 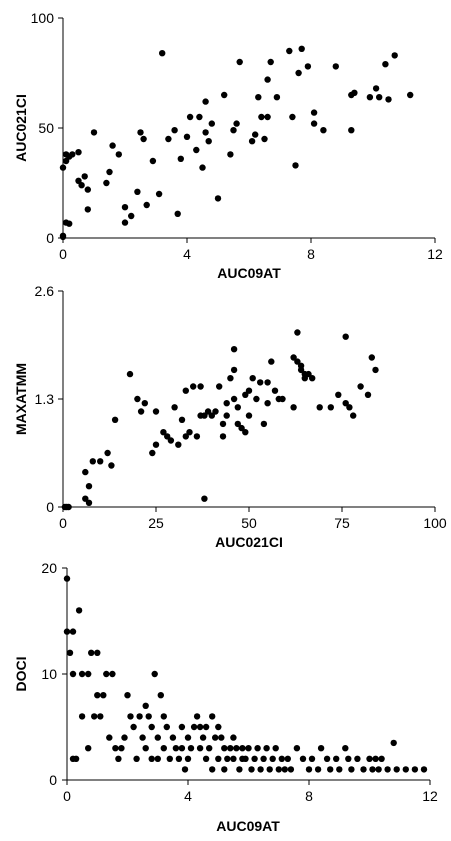 What do you see at coordinates (21, 399) in the screenshot?
I see `y-axis-label: MAXATMM` at bounding box center [21, 399].